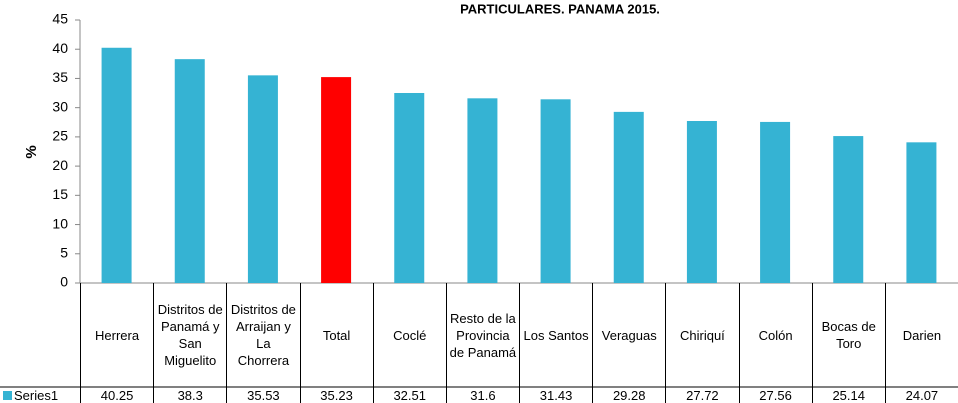 This screenshot has height=403, width=958. I want to click on value-cell: 29.28, so click(628, 395).